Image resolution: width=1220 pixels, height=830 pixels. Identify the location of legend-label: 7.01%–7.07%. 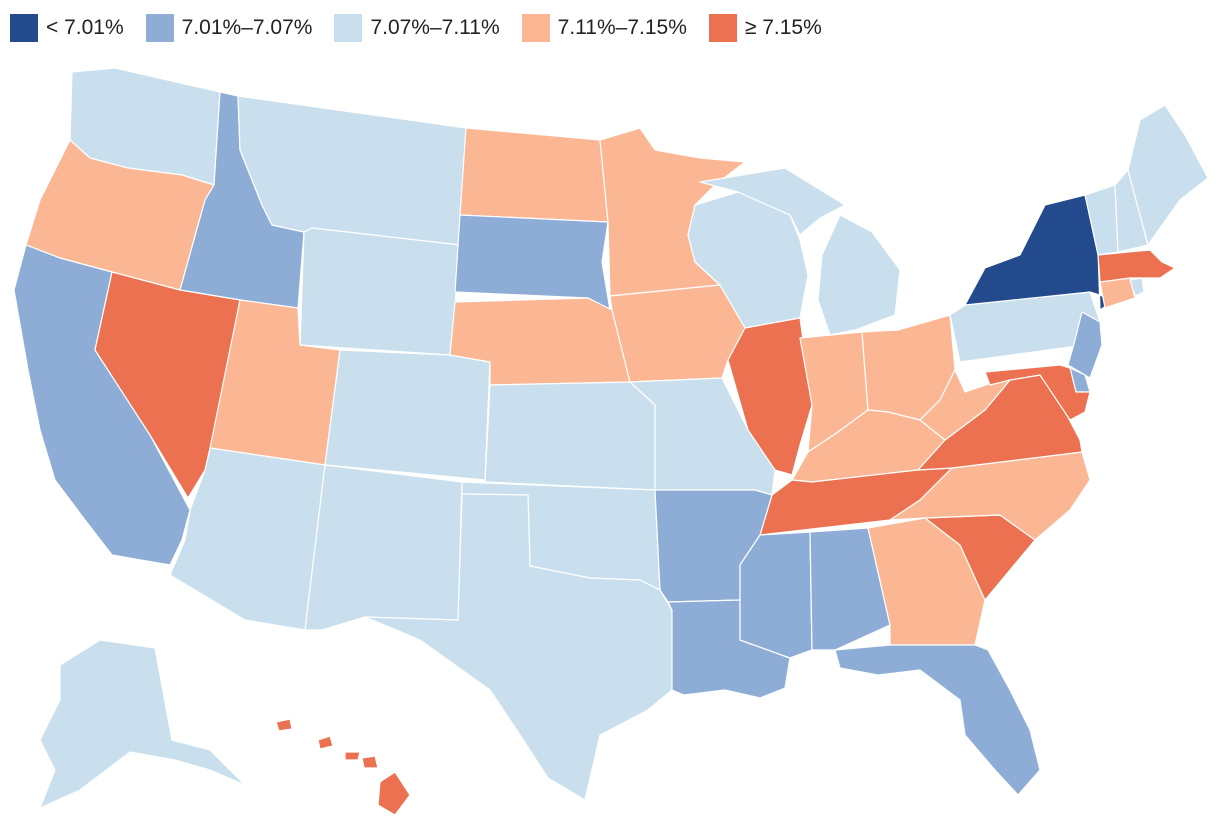
(247, 27).